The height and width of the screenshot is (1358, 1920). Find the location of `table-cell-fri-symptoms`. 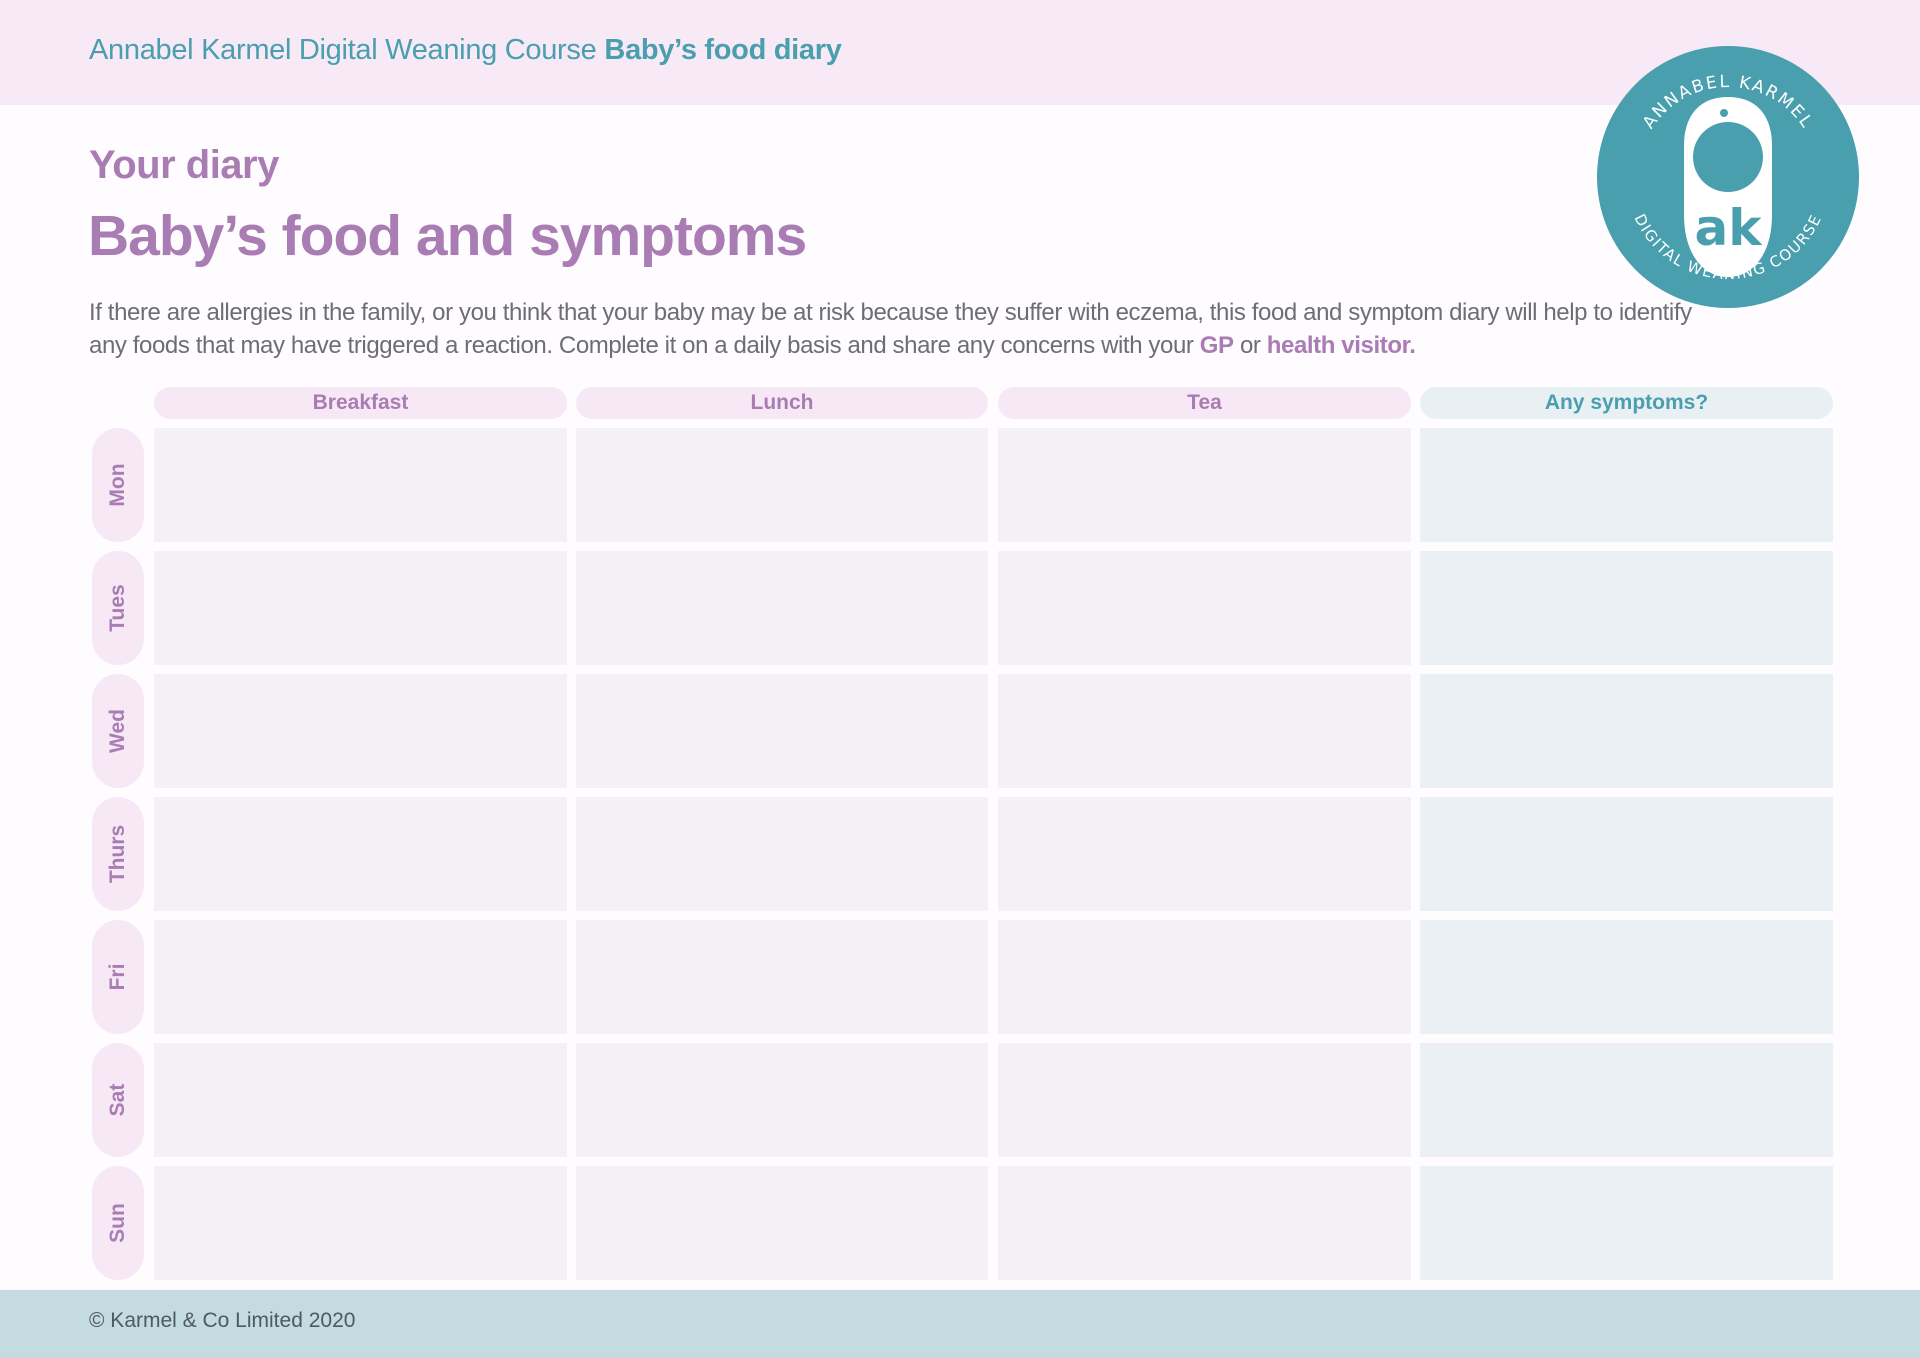

table-cell-fri-symptoms is located at coordinates (1626, 977).